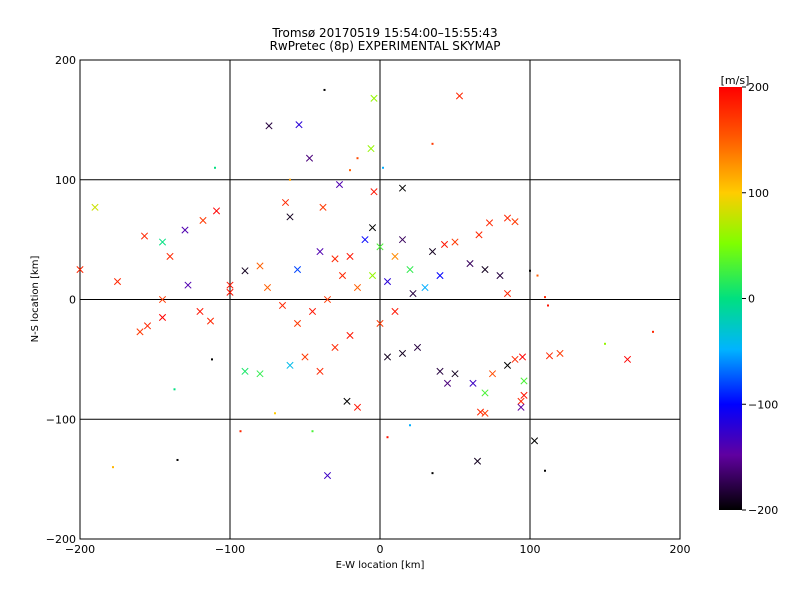 This screenshot has width=800, height=600. What do you see at coordinates (230, 549) in the screenshot?
I see `x-tick-label: −100` at bounding box center [230, 549].